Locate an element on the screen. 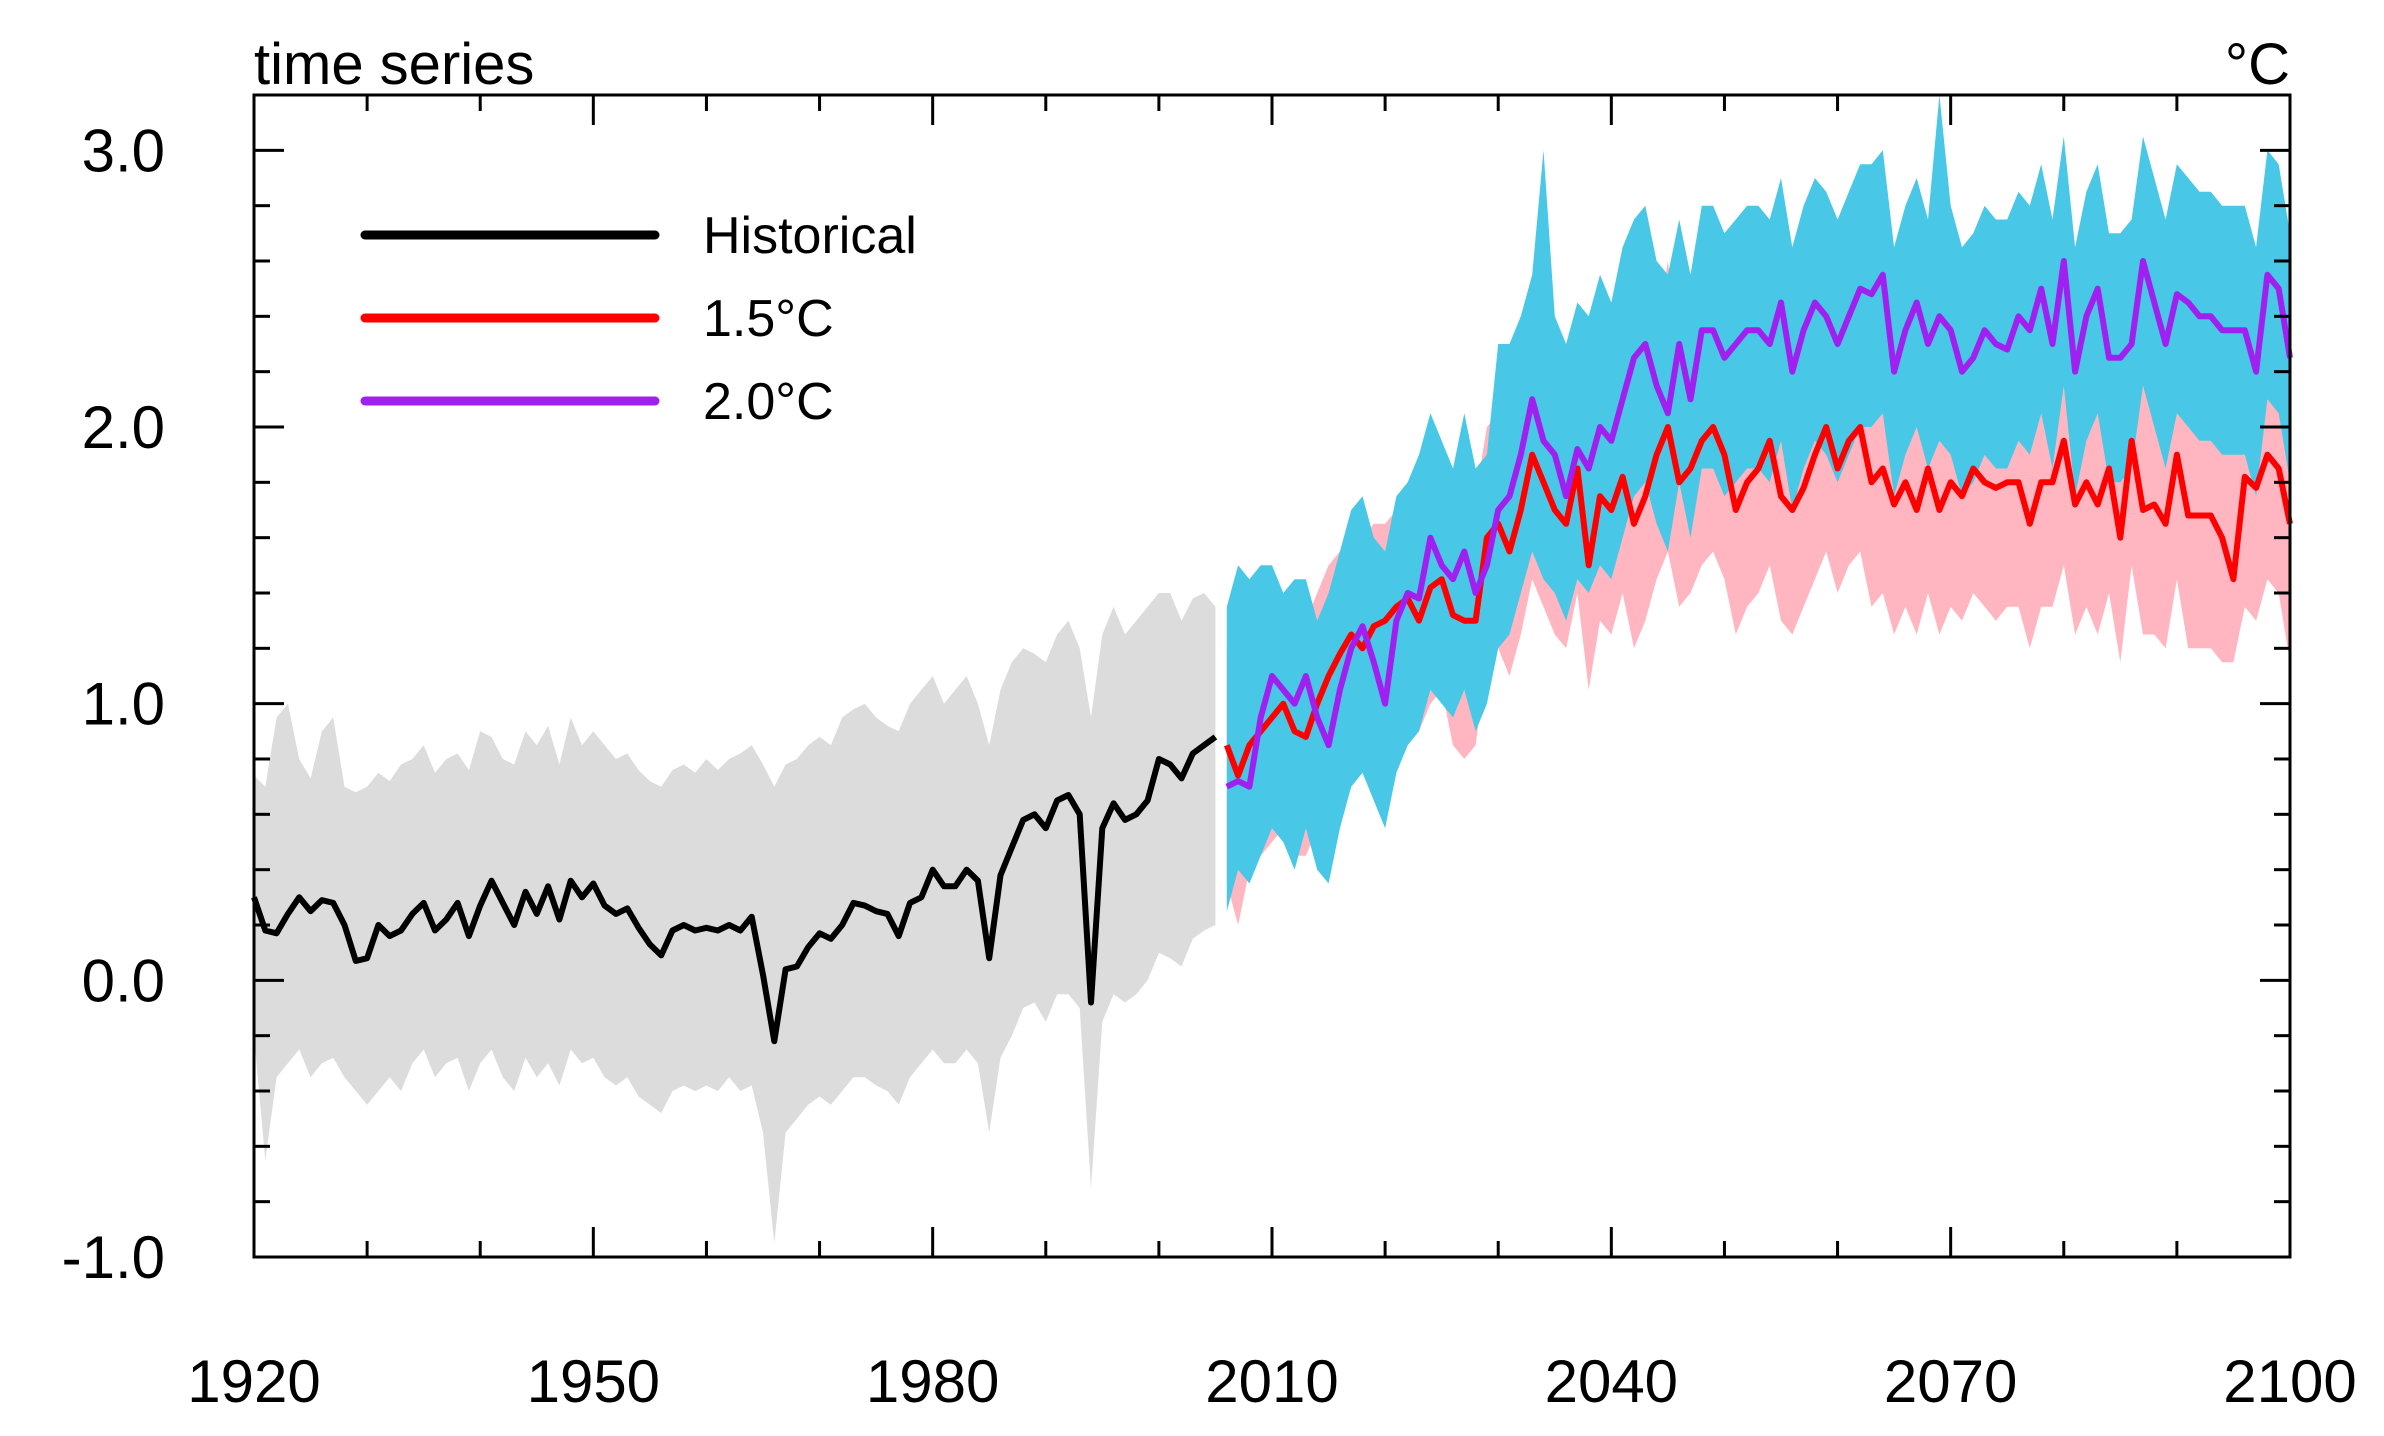 The image size is (2384, 1436). y-tick-label: 0.0 is located at coordinates (123, 980).